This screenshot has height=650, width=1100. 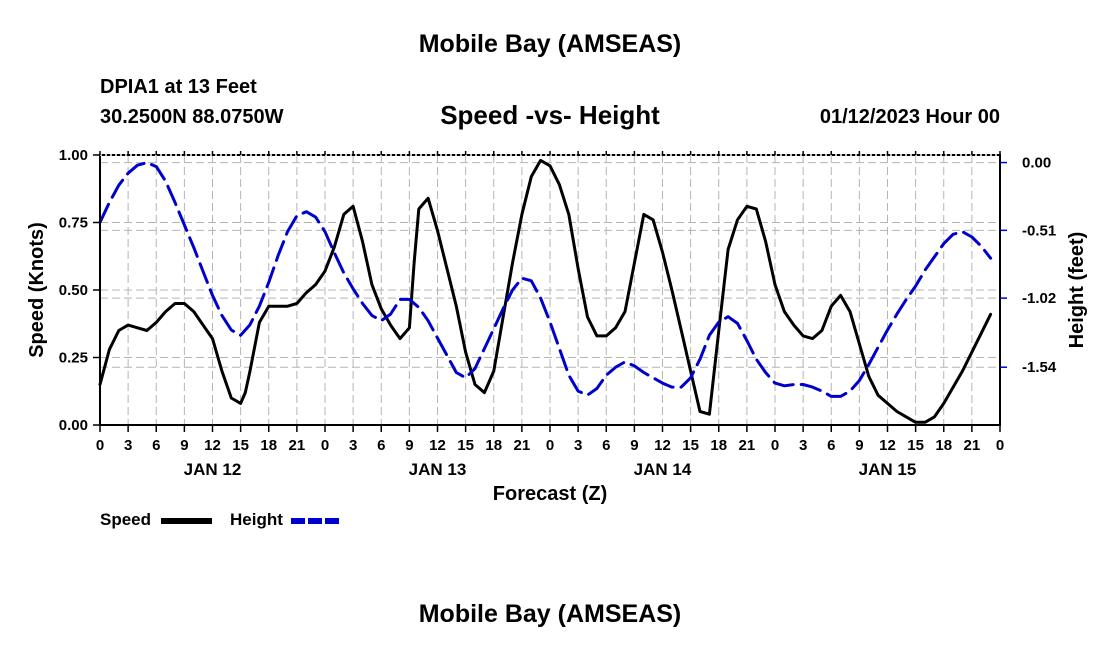 What do you see at coordinates (909, 117) in the screenshot?
I see `forecast-datetime: 01/12/2023 Hour 00` at bounding box center [909, 117].